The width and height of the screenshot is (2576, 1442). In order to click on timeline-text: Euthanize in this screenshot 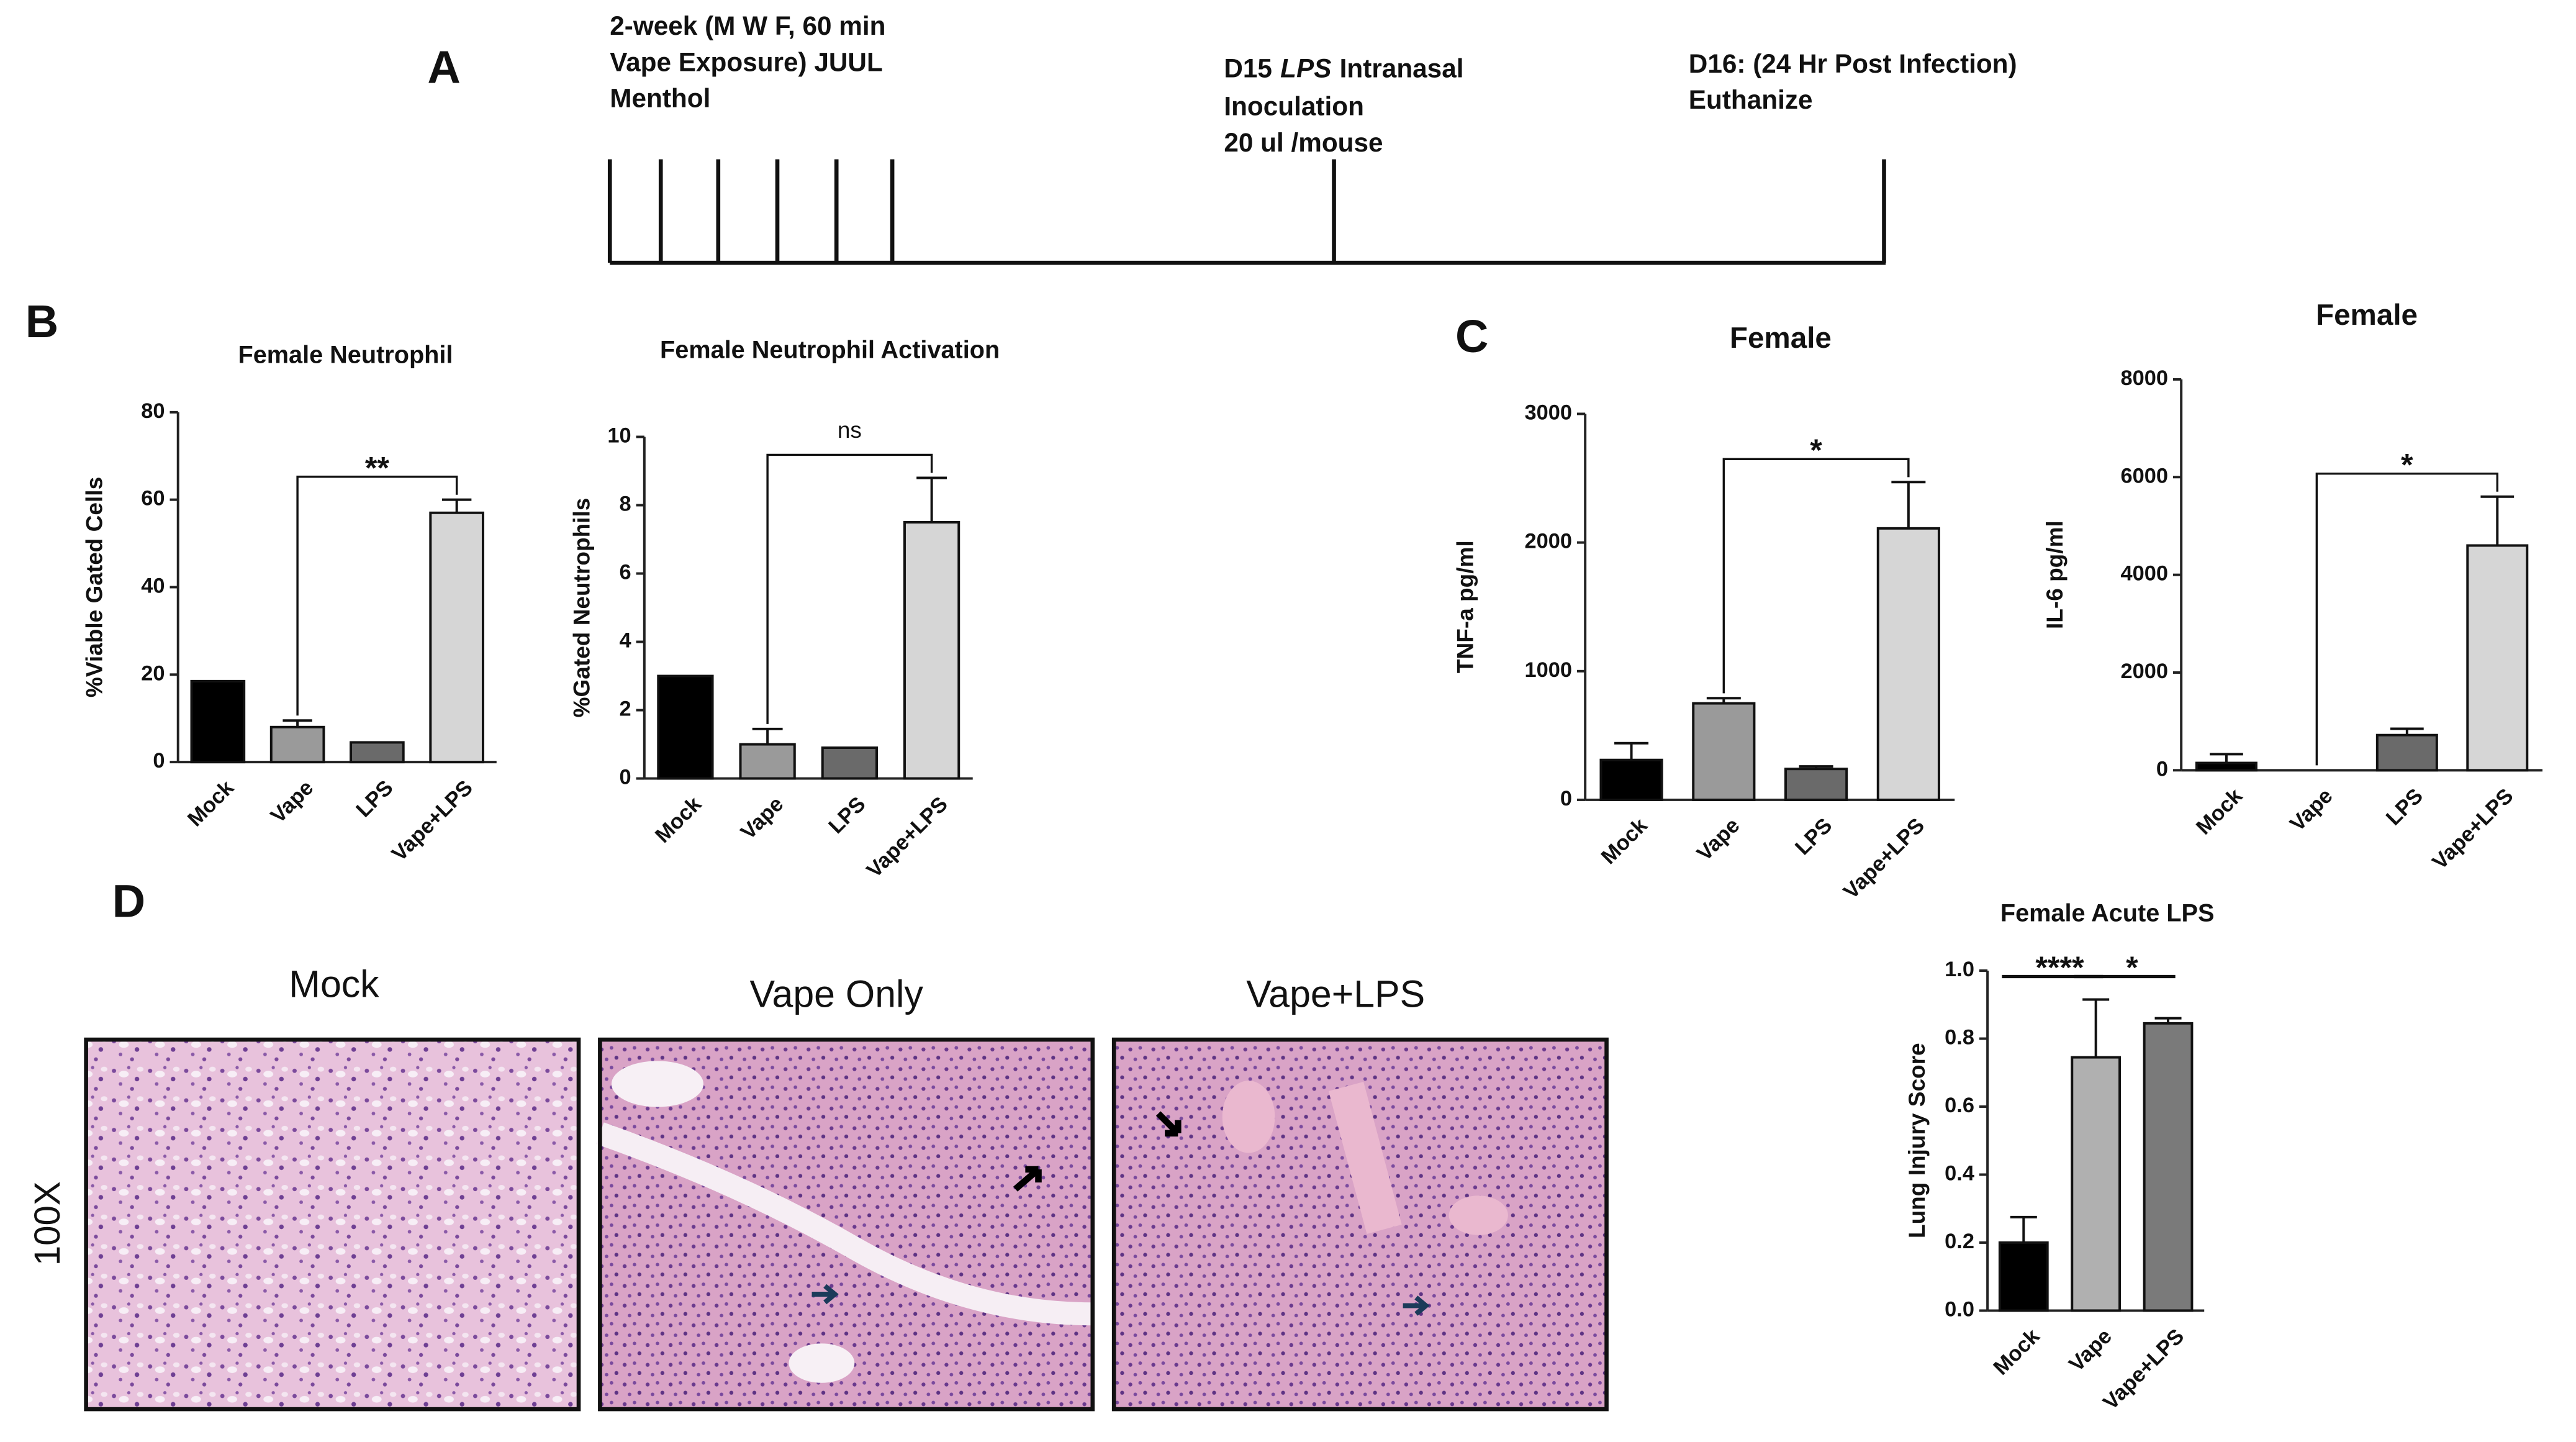, I will do `click(1751, 100)`.